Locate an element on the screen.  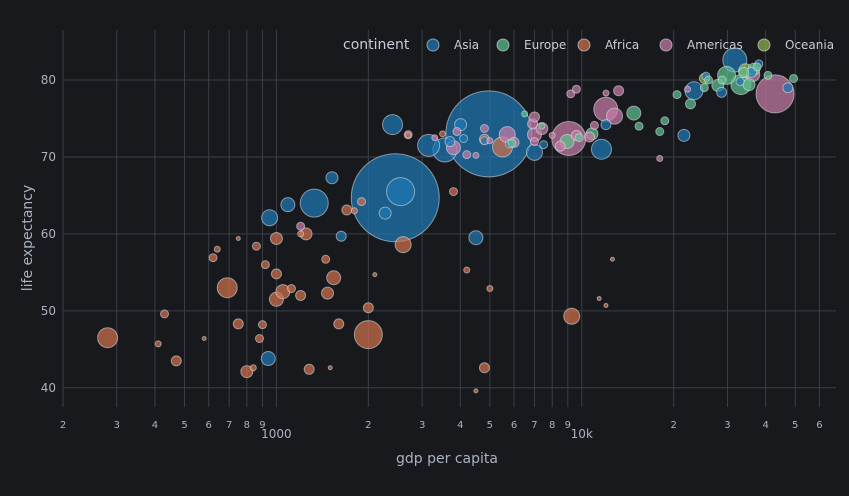
x-tick-label: 10k is located at coordinates (582, 434).